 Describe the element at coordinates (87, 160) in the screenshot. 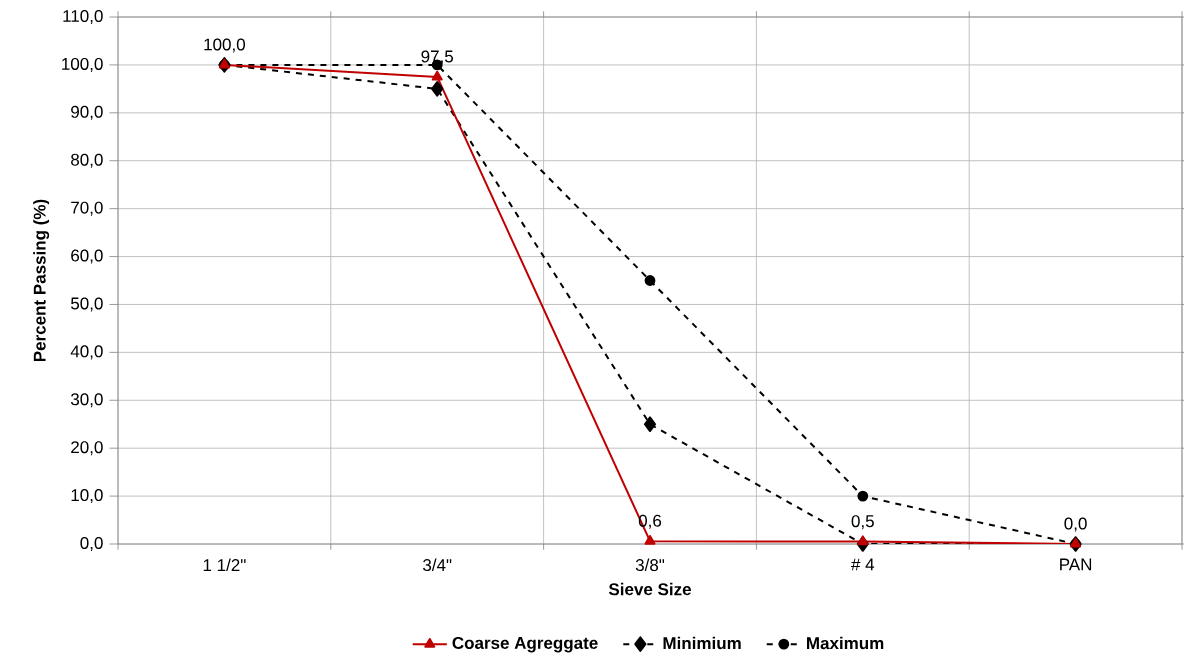

I see `y-tick-label: 80,0` at that location.